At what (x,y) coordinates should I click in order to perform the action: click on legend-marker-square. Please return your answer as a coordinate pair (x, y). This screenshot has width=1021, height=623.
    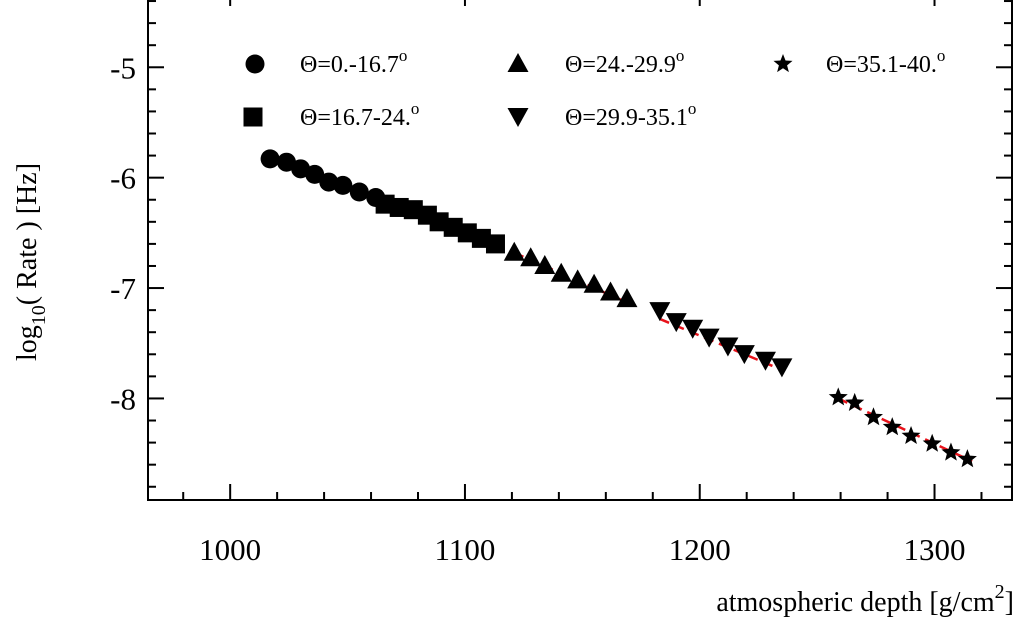
    Looking at the image, I should click on (253, 117).